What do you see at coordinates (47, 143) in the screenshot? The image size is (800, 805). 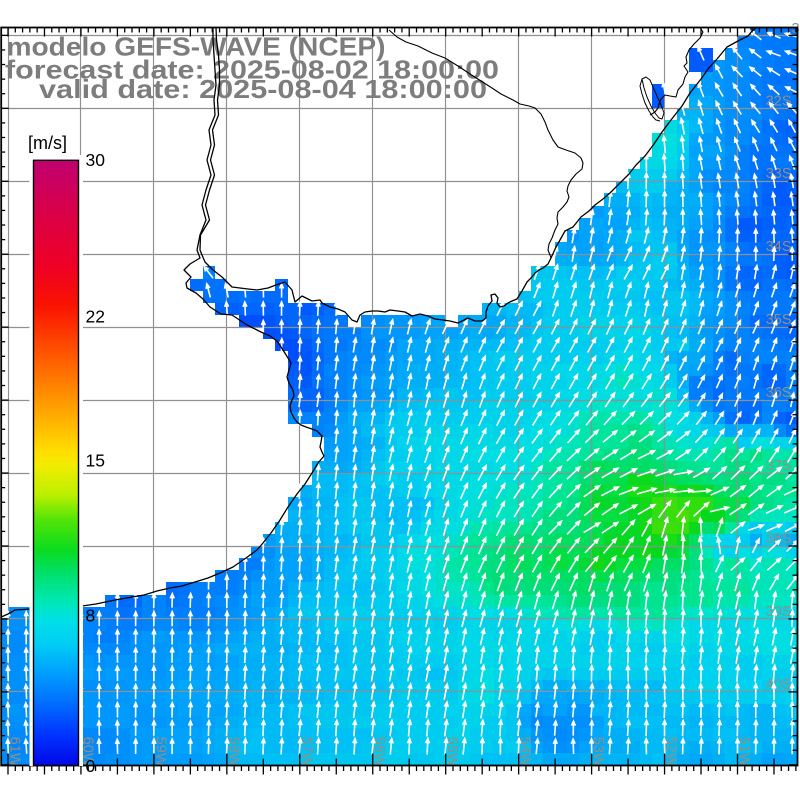 I see `svg-text: [m/s]` at bounding box center [47, 143].